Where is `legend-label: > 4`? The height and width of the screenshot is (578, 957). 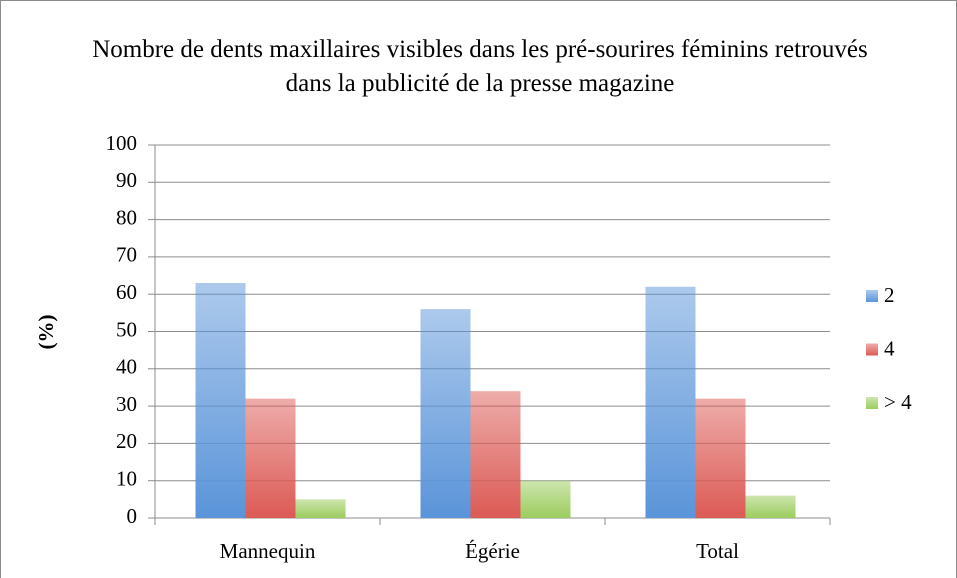 legend-label: > 4 is located at coordinates (898, 402).